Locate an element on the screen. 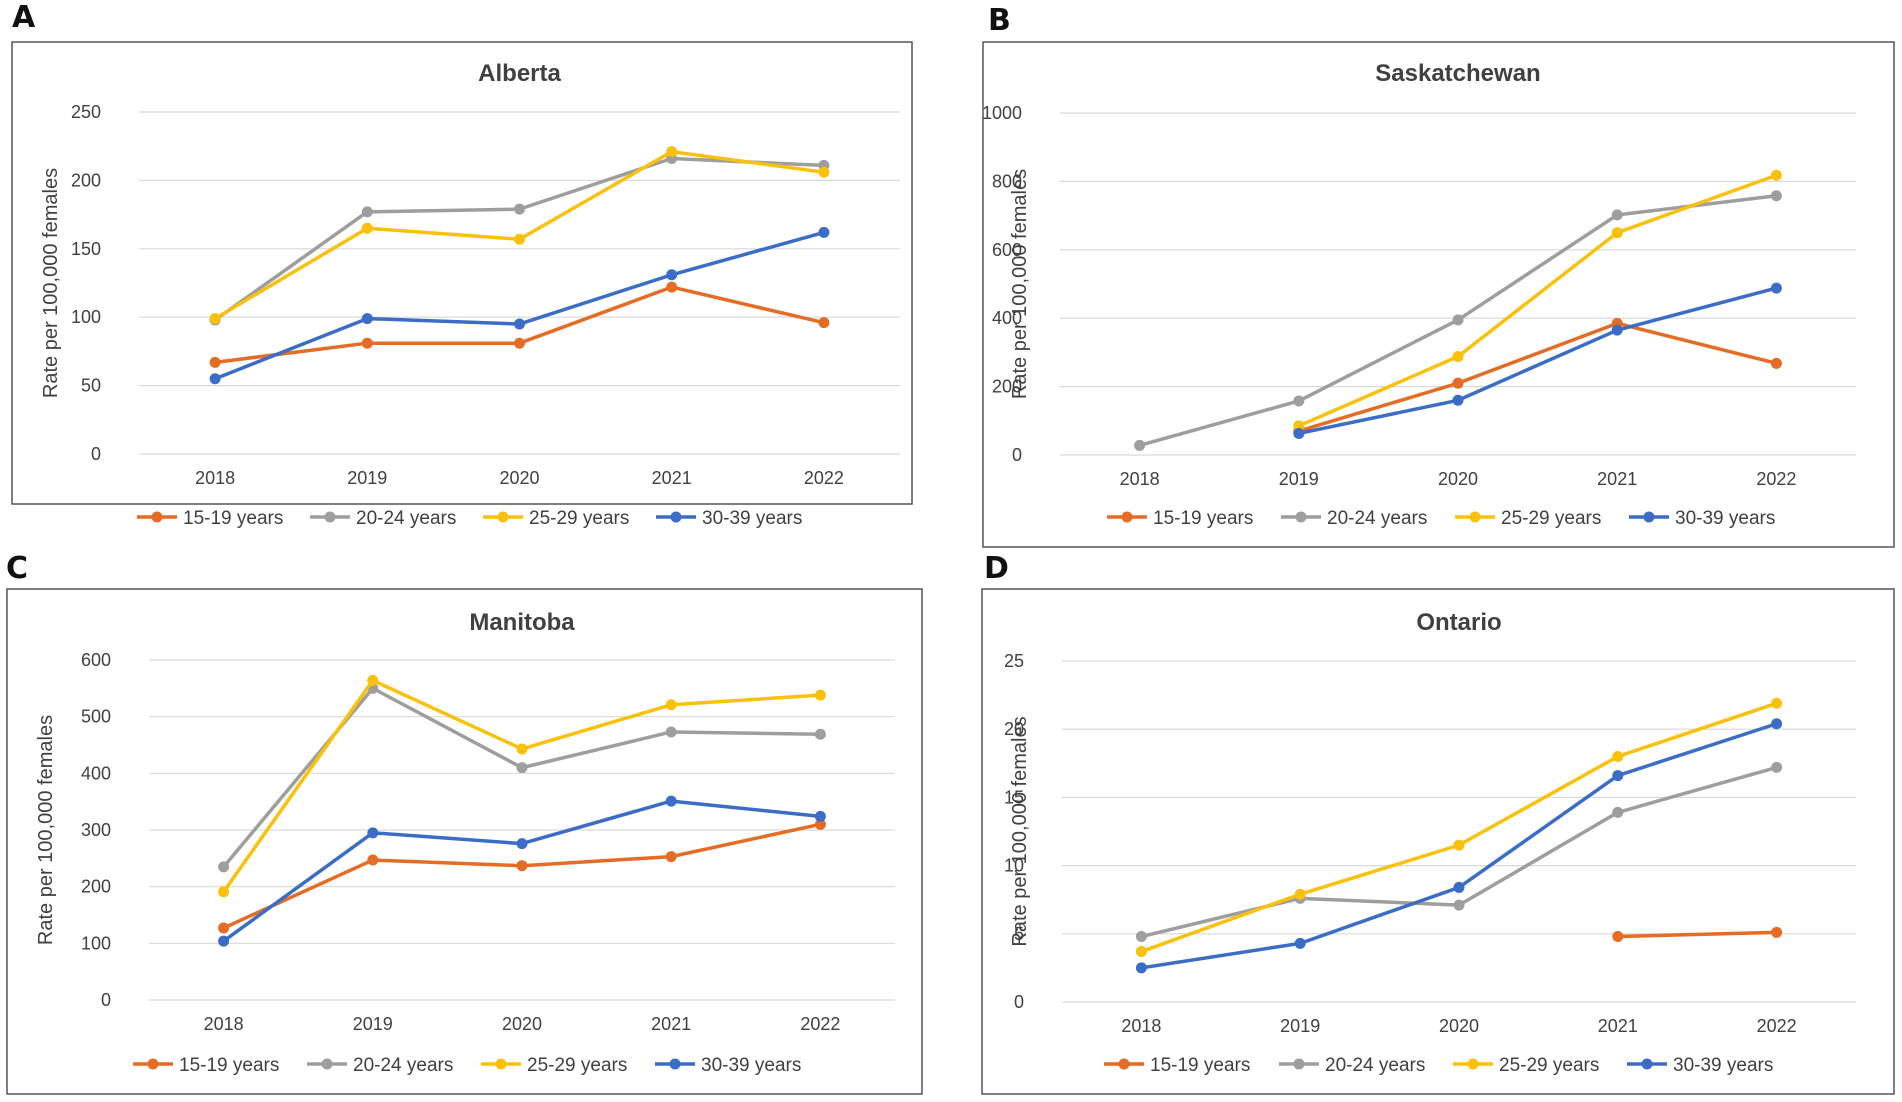  legend-item: 30-39 years is located at coordinates (1702, 518).